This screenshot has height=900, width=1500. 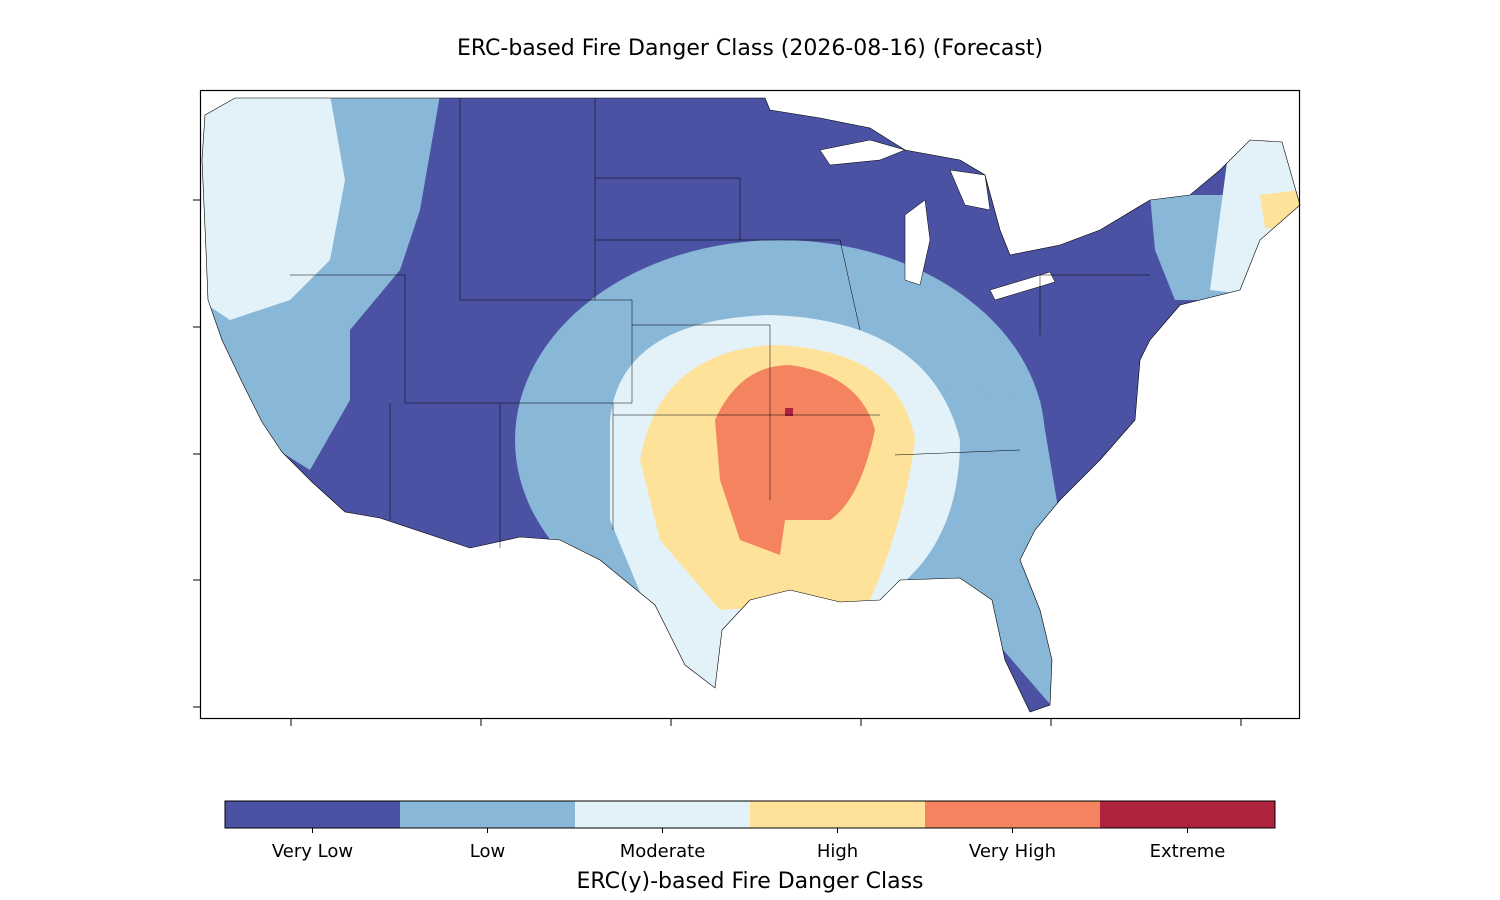 I want to click on colorbar: Very Low Low Moderate High Very High Extreme, so click(x=750, y=831).